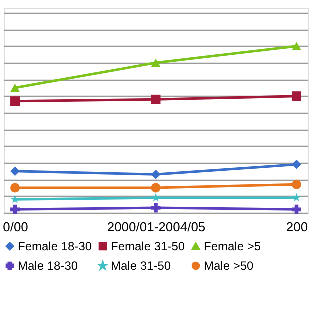 This screenshot has width=320, height=320. I want to click on x-tick-label: 200, so click(297, 227).